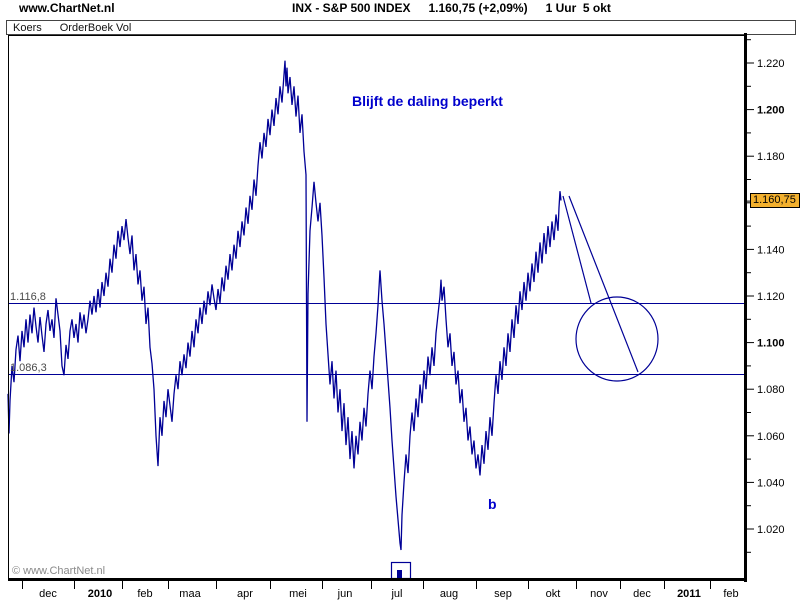 The height and width of the screenshot is (600, 800). I want to click on wave-b-label: b, so click(492, 504).